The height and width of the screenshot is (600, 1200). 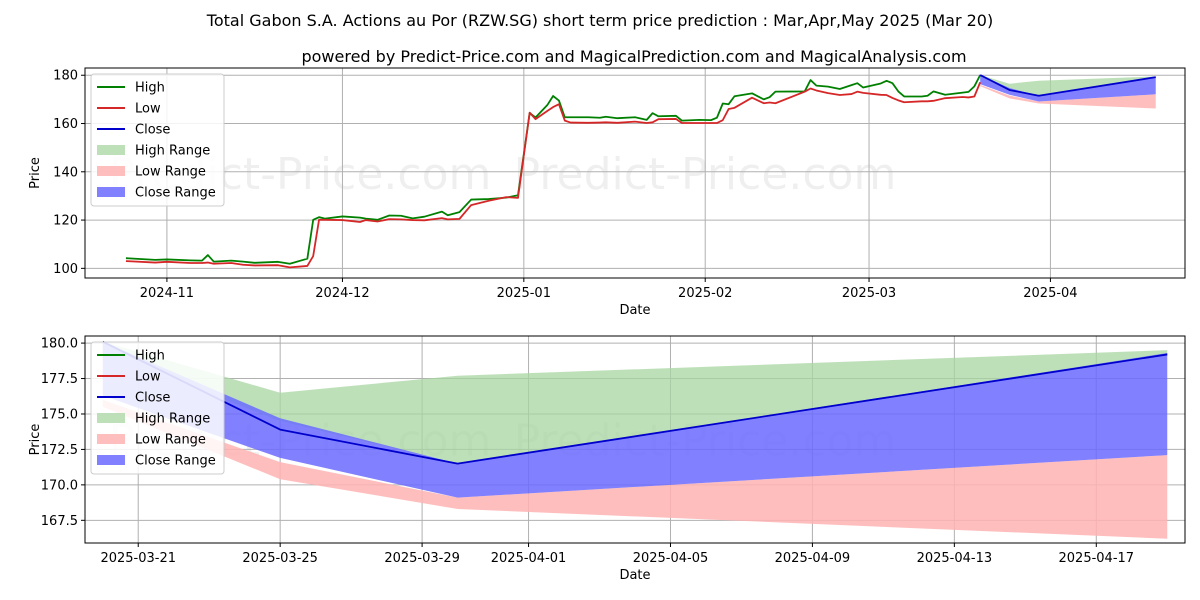 What do you see at coordinates (167, 293) in the screenshot?
I see `x-tick-label: 2024-11` at bounding box center [167, 293].